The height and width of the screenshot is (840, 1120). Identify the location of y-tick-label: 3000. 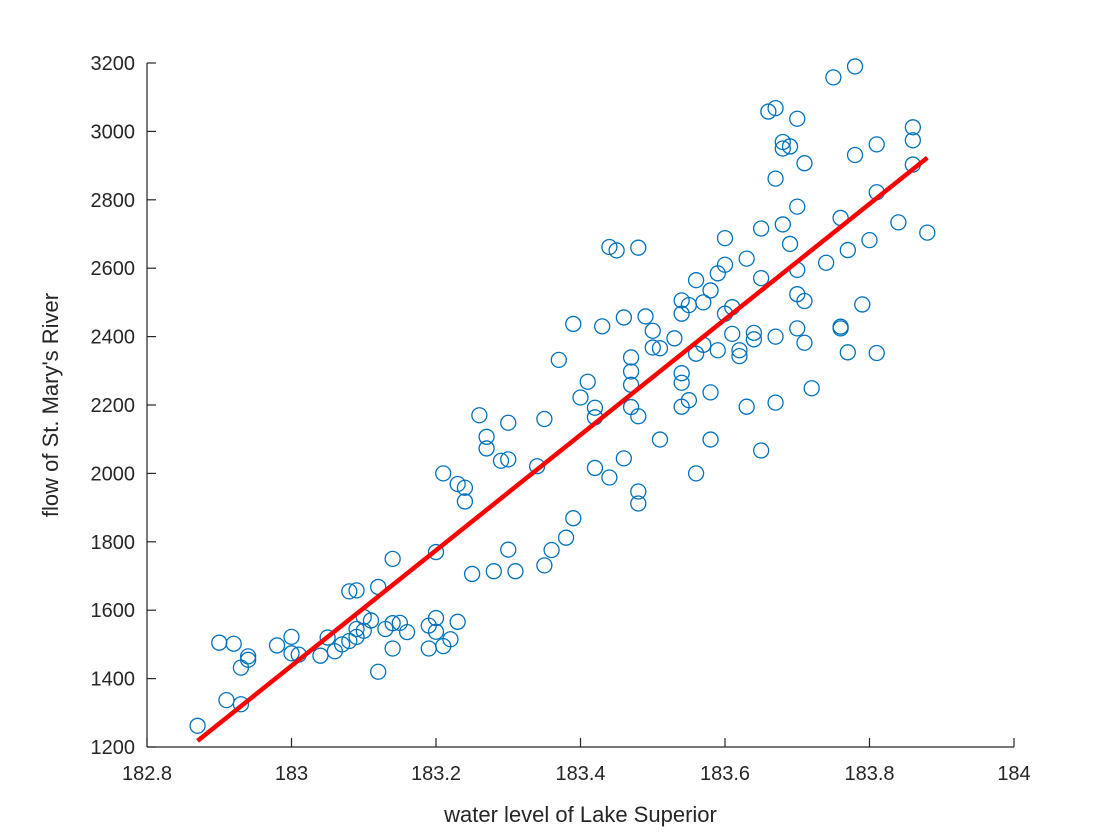
(113, 132).